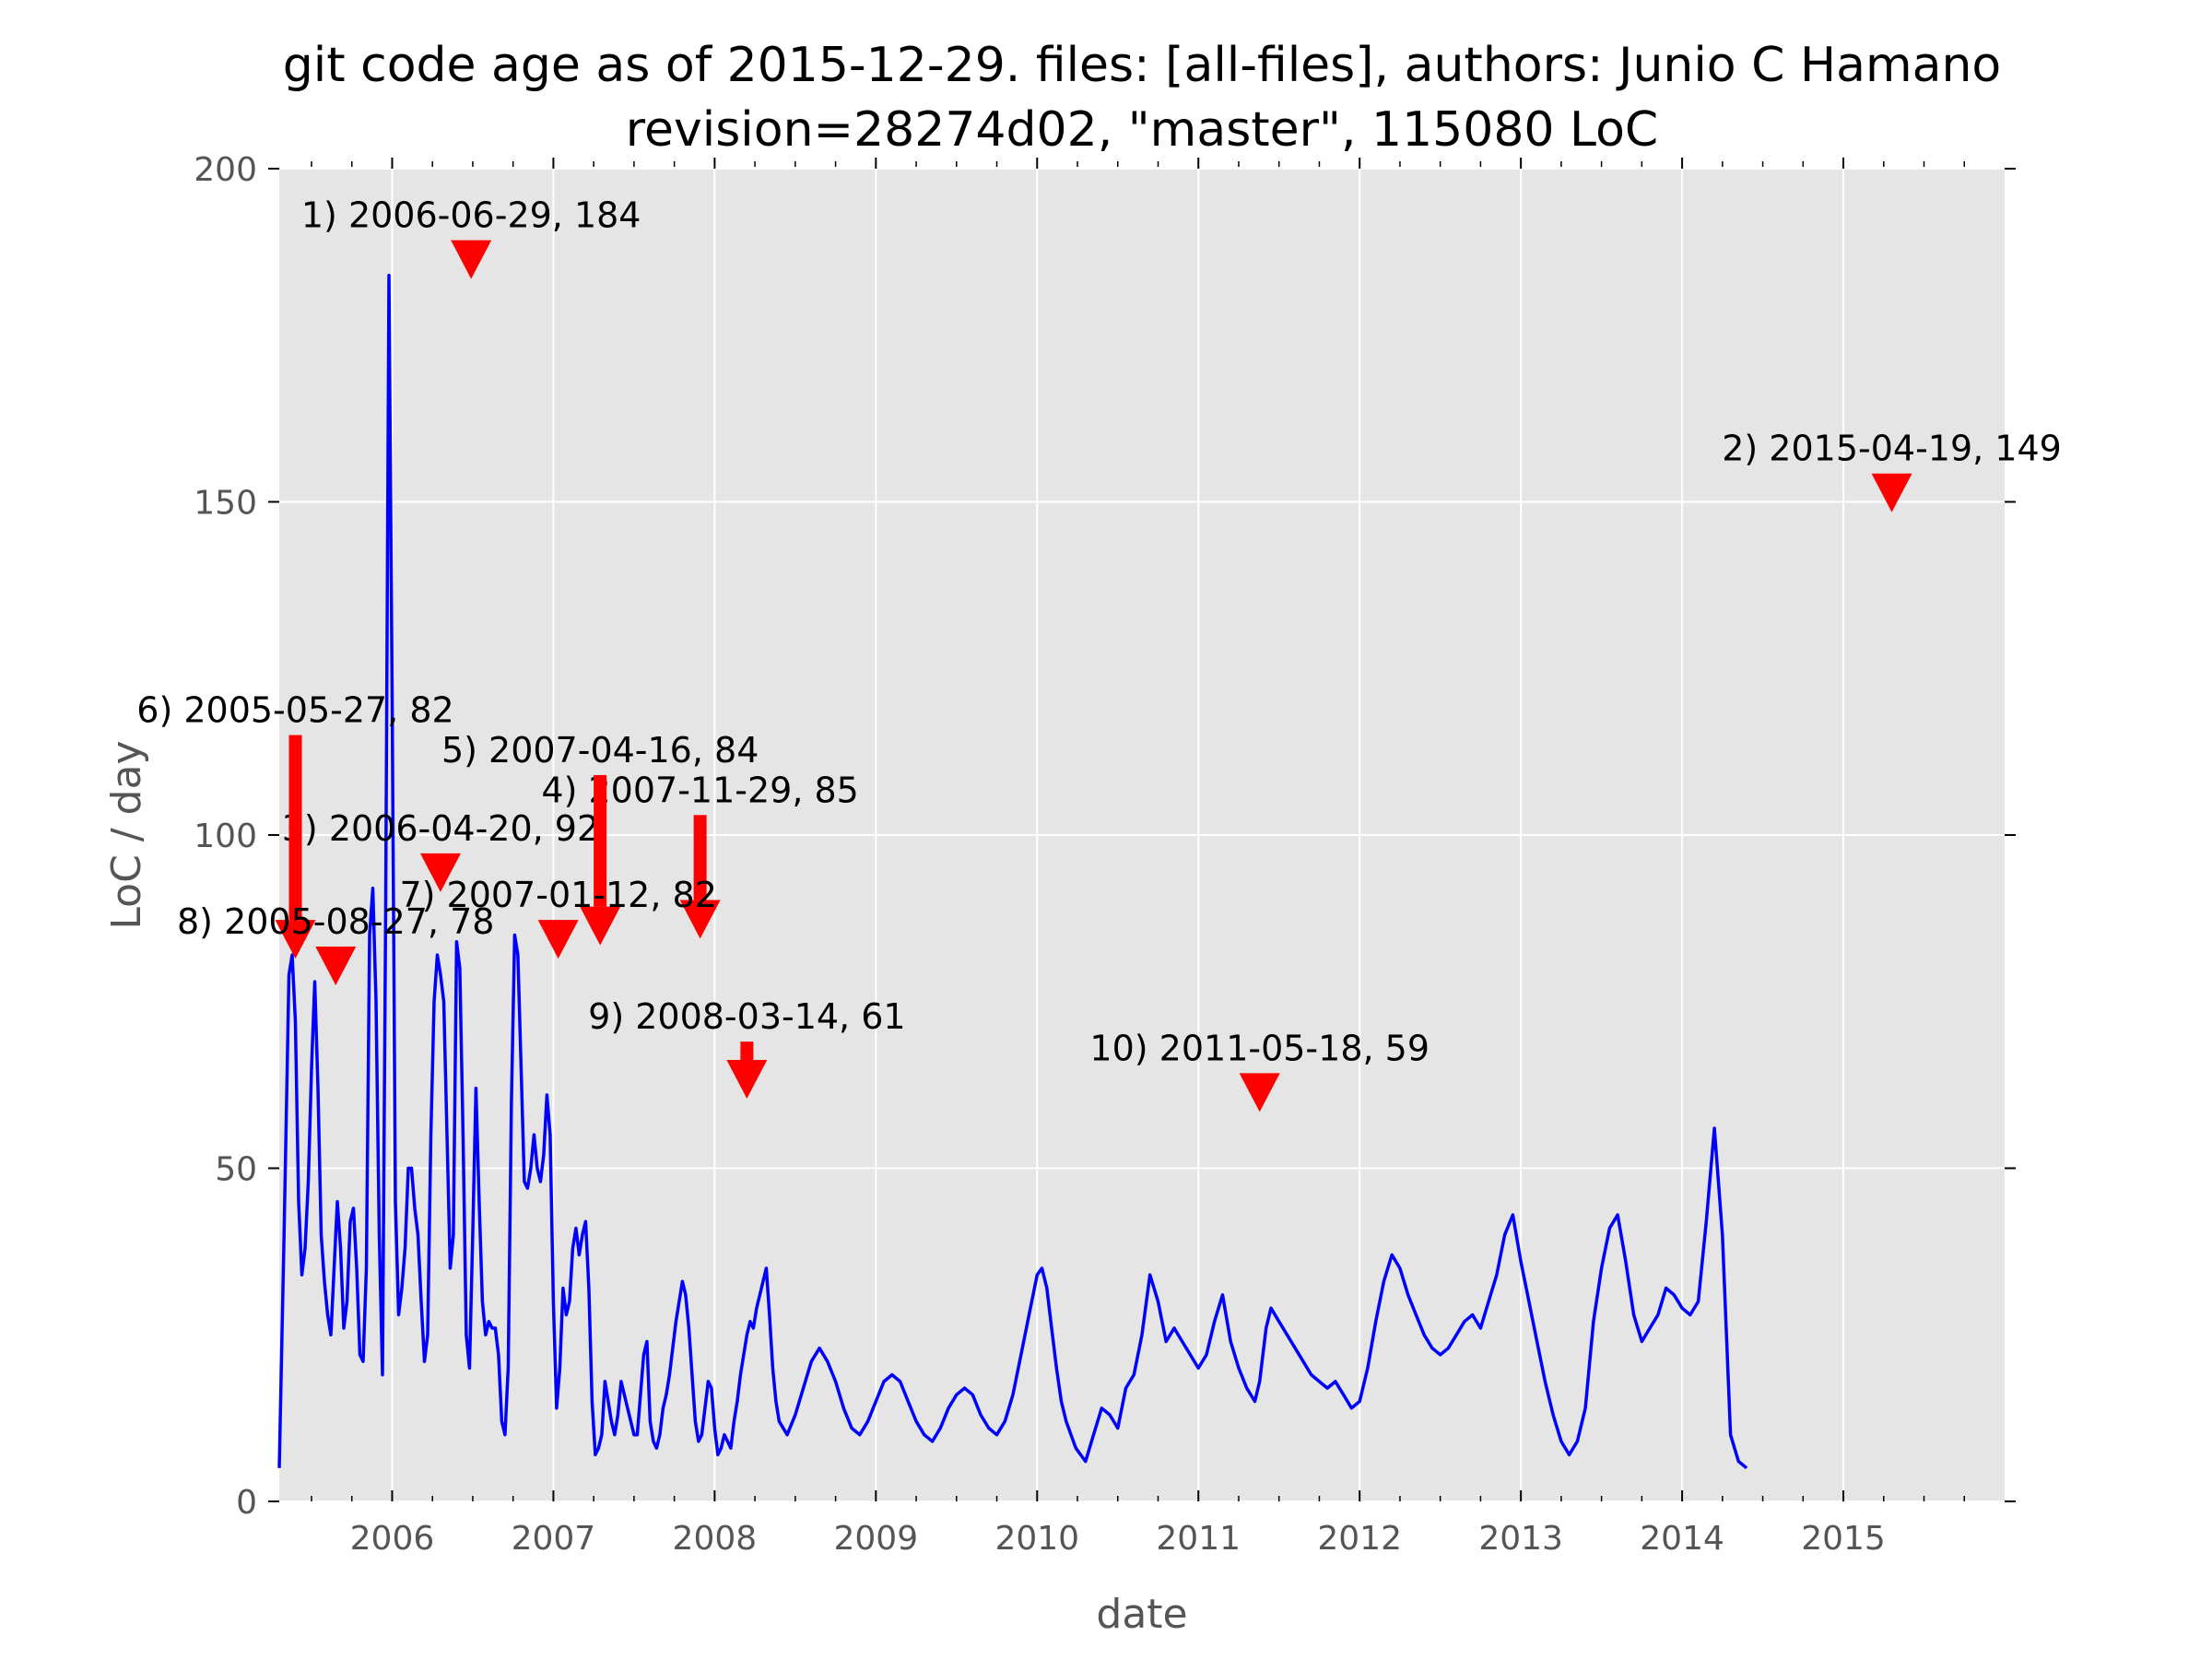  I want to click on y-tick-label: 150, so click(225, 504).